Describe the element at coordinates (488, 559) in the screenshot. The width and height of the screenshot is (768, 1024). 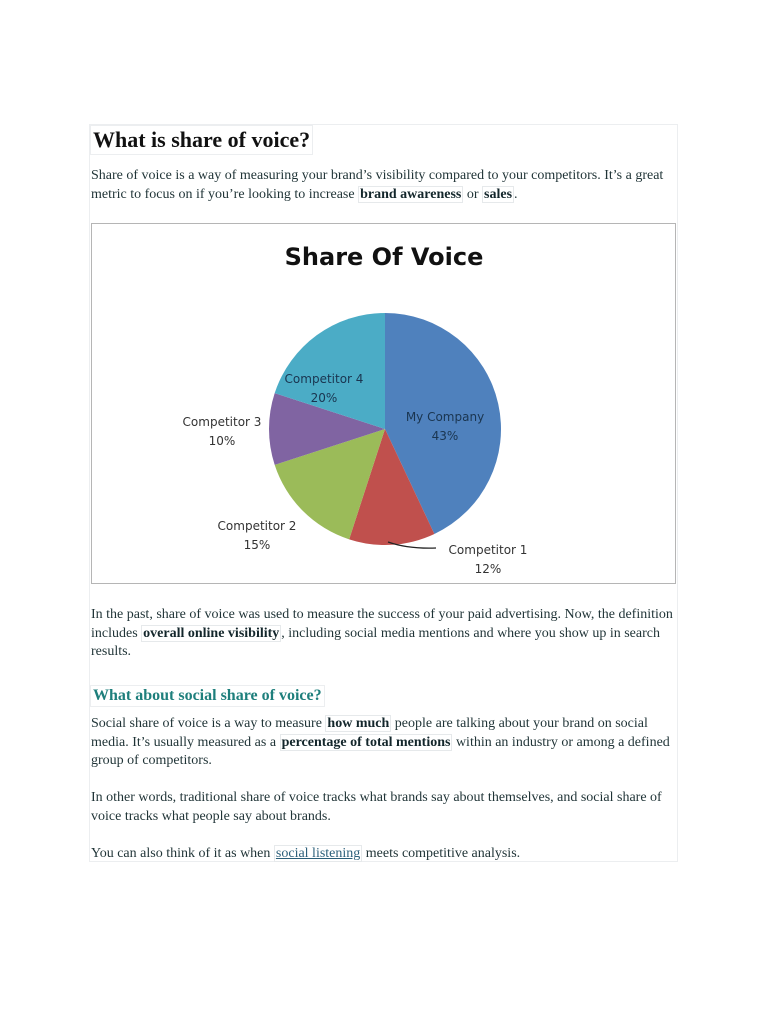
I see `pie-label-competitor-1: Competitor 1 12%` at that location.